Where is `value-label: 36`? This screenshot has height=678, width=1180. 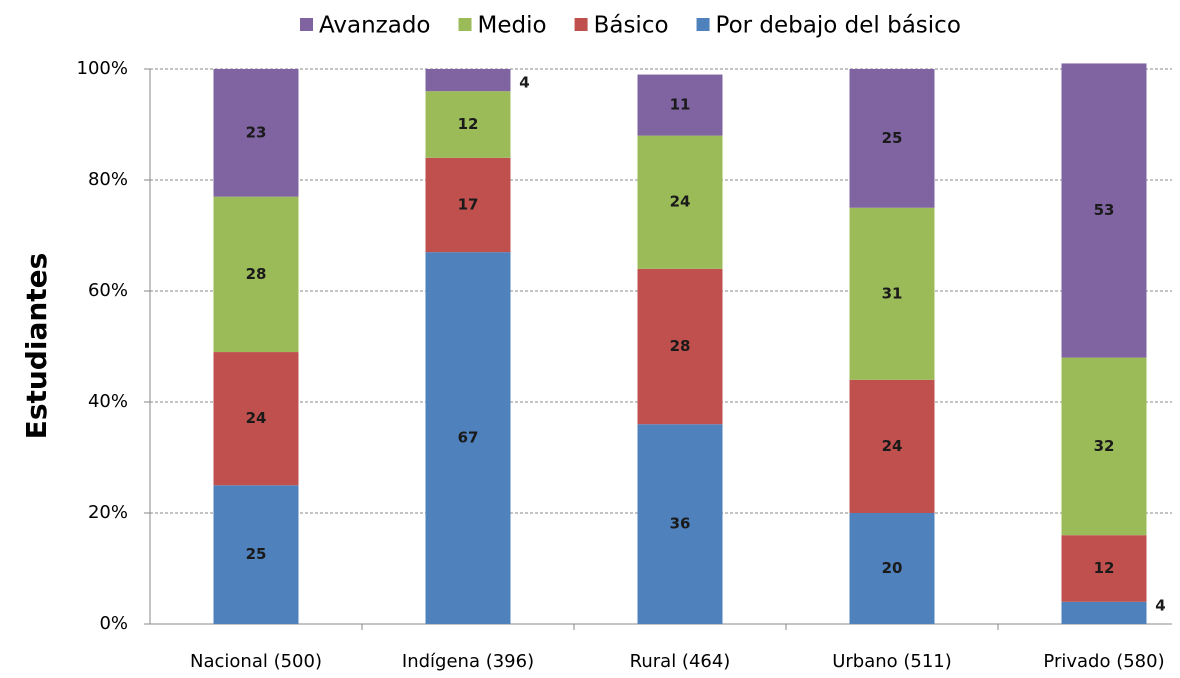 value-label: 36 is located at coordinates (680, 524).